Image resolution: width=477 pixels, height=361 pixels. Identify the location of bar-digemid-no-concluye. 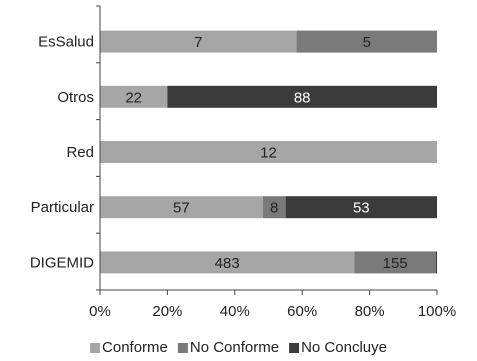
(436, 262).